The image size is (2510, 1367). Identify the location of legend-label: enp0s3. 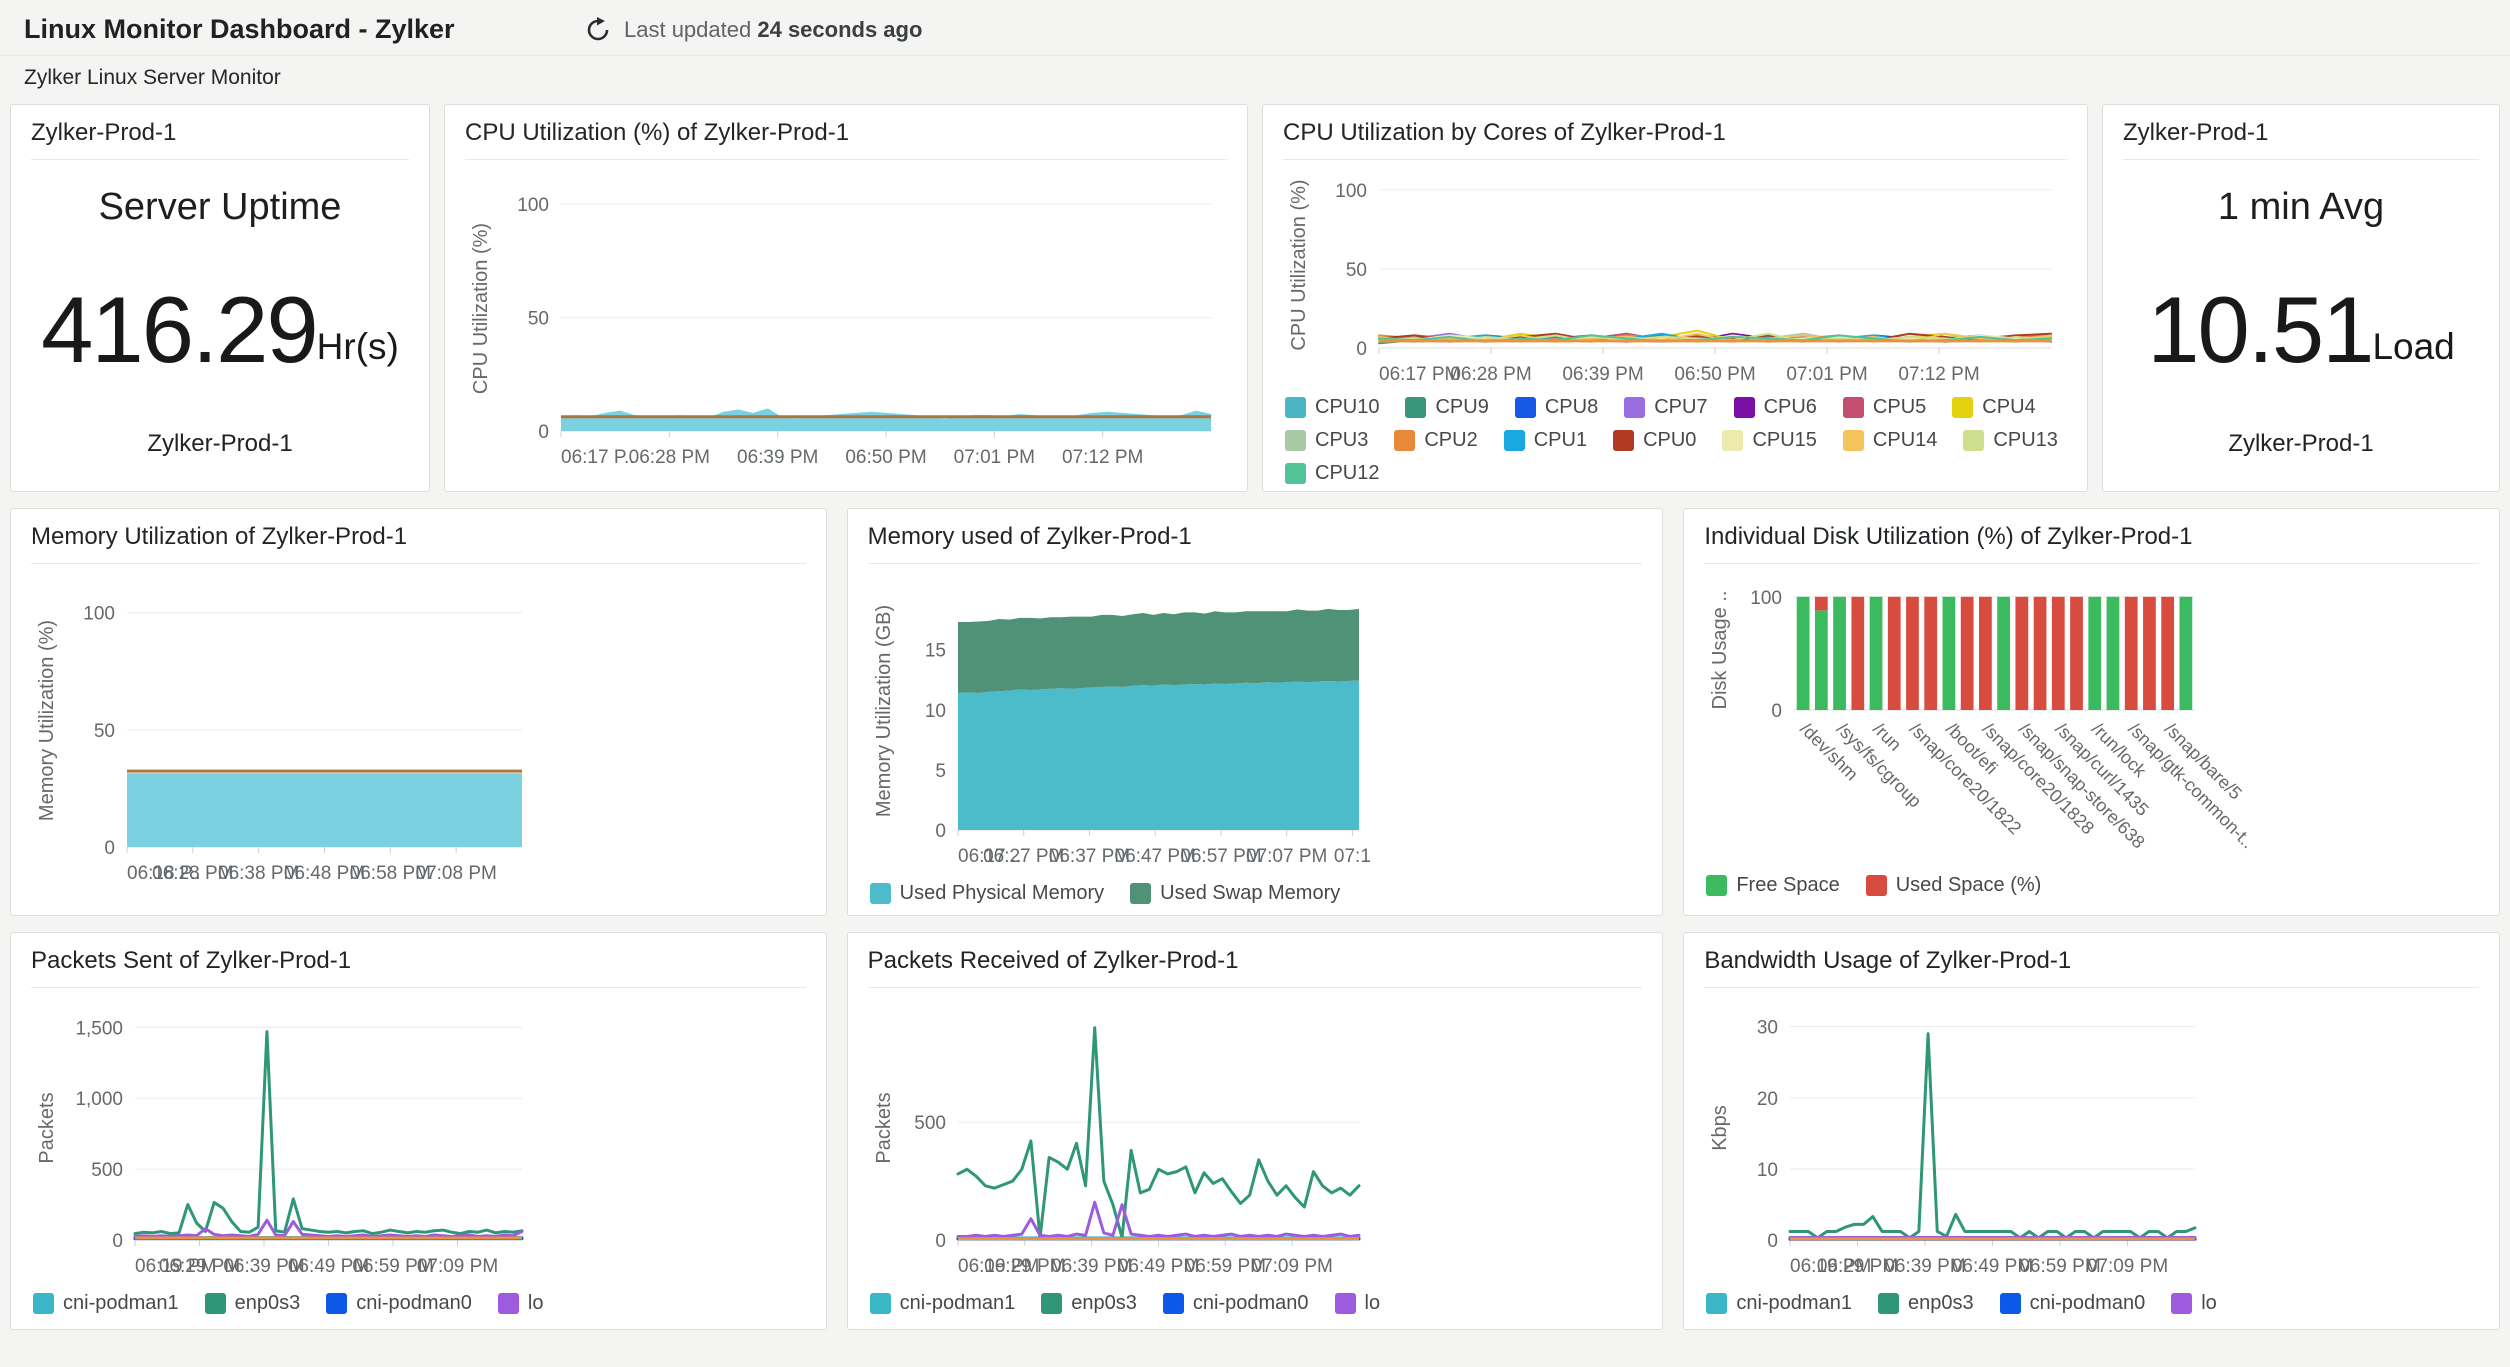
(1940, 1303).